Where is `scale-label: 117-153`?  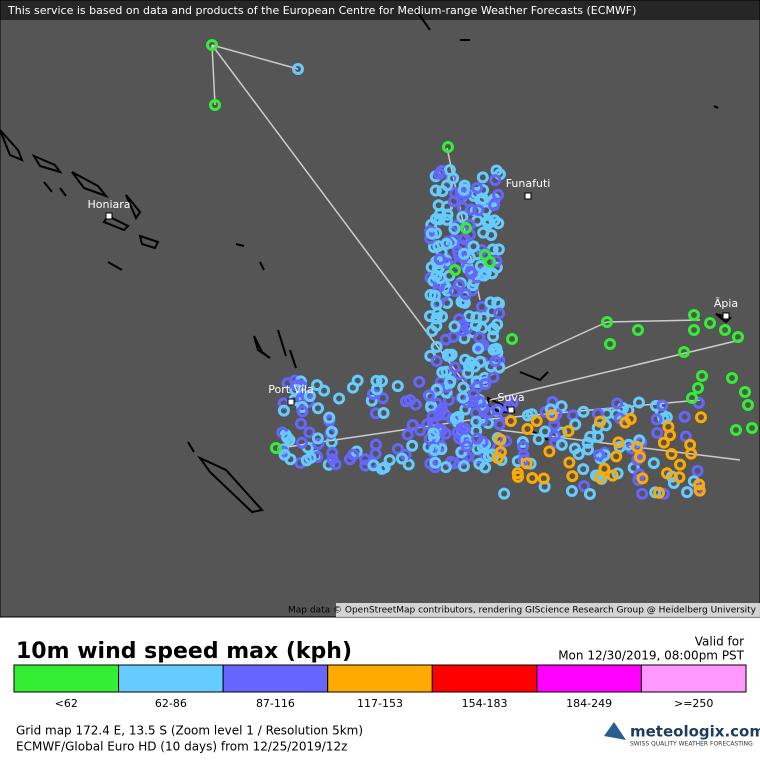
scale-label: 117-153 is located at coordinates (380, 703).